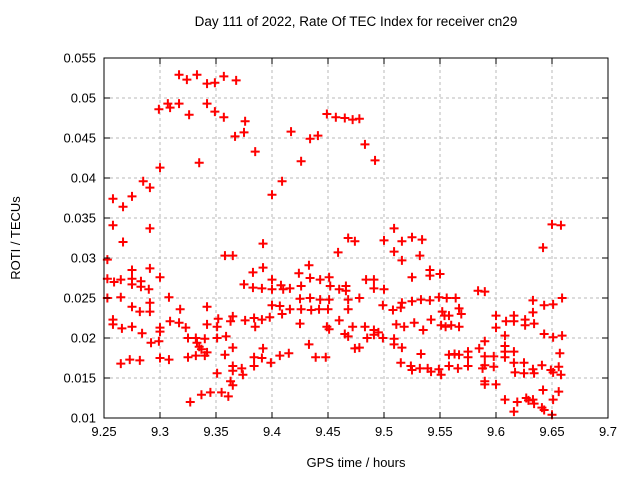  What do you see at coordinates (79, 378) in the screenshot?
I see `y-tick-label: 0.015` at bounding box center [79, 378].